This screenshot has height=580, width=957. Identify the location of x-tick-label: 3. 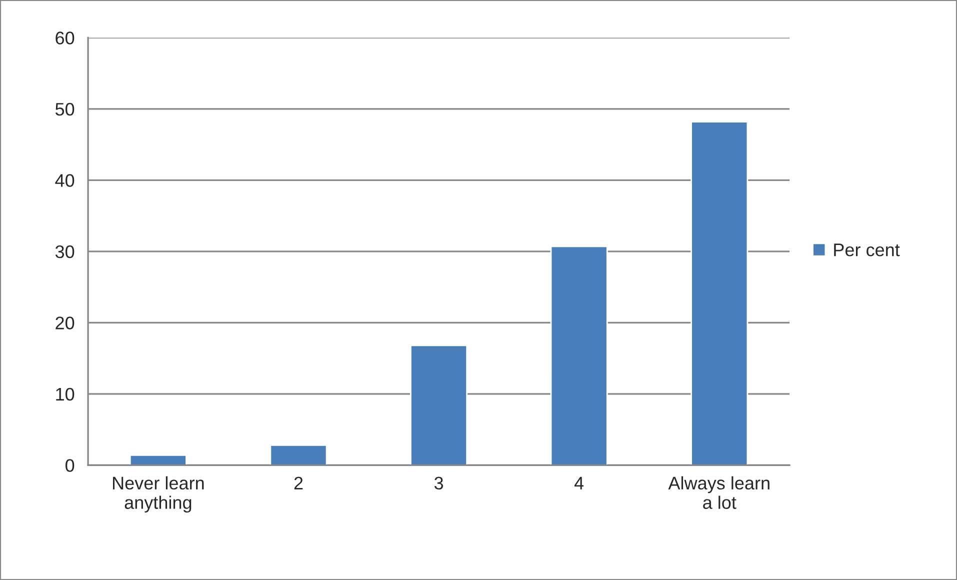
(439, 483).